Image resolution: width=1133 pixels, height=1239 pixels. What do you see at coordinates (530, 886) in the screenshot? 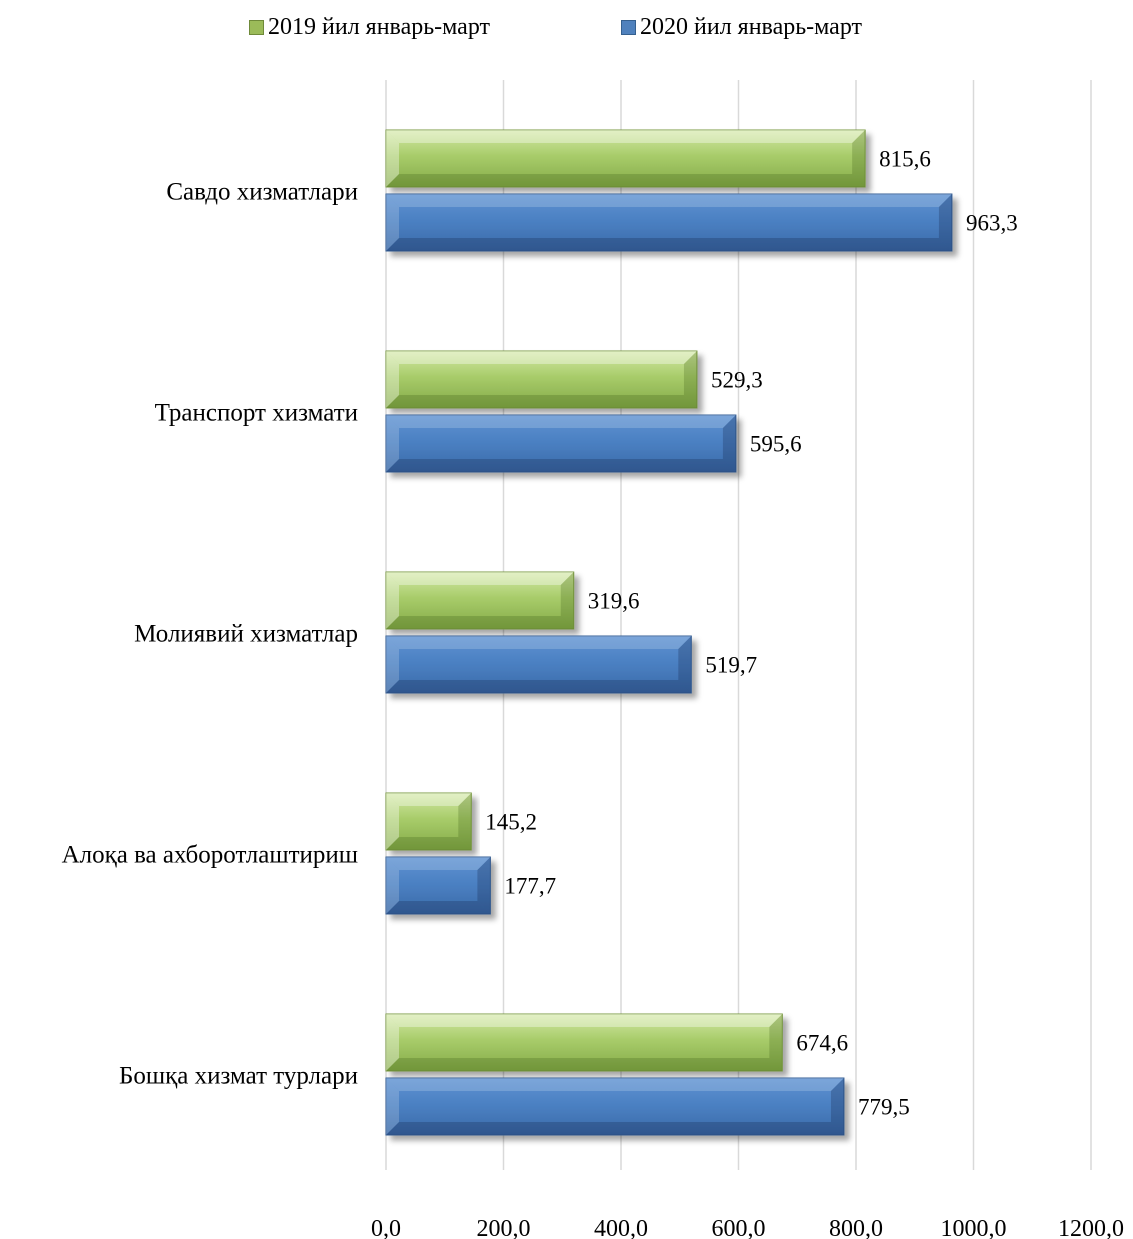
I see `data-label-2020: 177,7` at bounding box center [530, 886].